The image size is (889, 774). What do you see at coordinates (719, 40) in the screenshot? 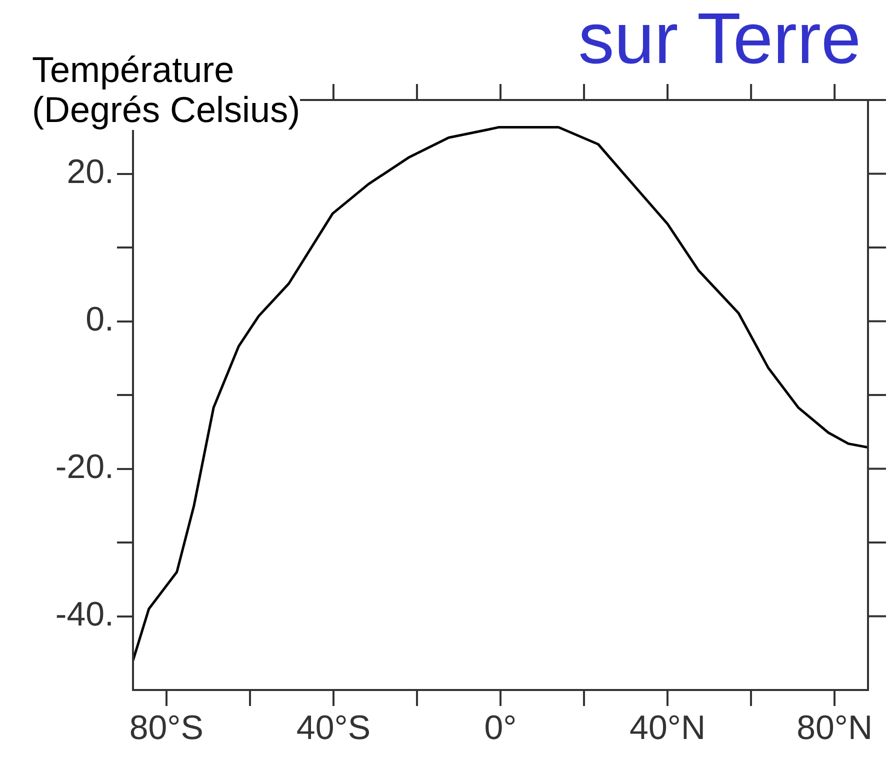
I see `chart-title: sur Terre` at bounding box center [719, 40].